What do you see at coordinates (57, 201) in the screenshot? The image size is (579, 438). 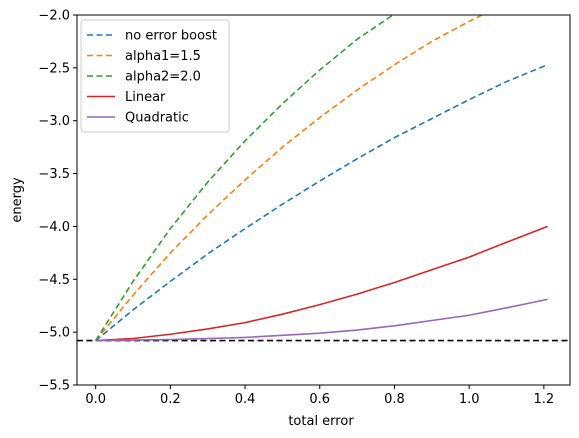 I see `y-axis-ticks: −5.5 −5.0 −4.5 −4.0 −3.5 −3.0 −2.5 −2.0` at bounding box center [57, 201].